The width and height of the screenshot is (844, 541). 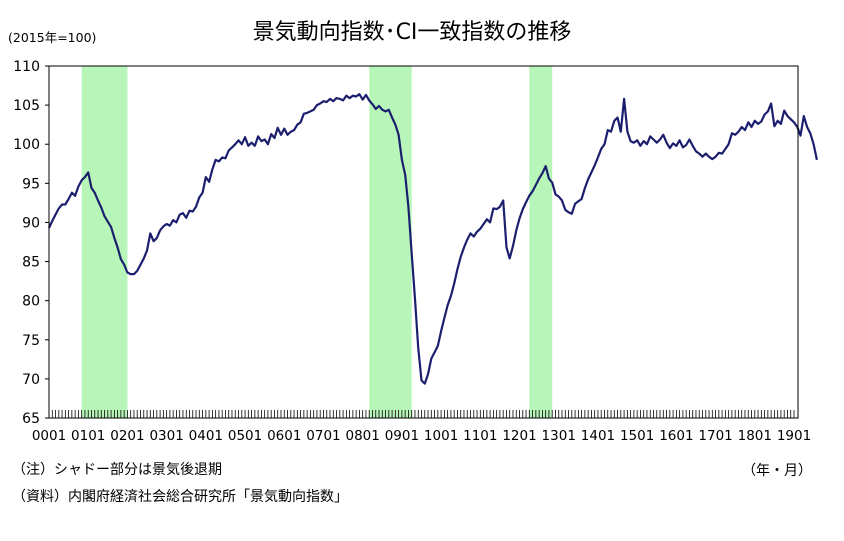 I want to click on x-tick-label: 1101, so click(x=480, y=436).